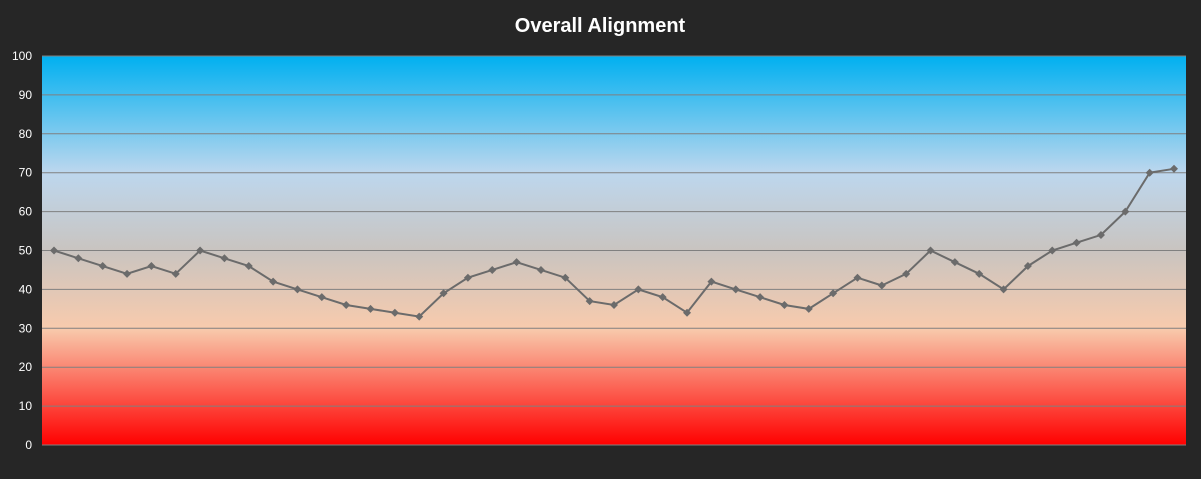 Image resolution: width=1201 pixels, height=479 pixels. Describe the element at coordinates (26, 251) in the screenshot. I see `y-tick-label: 50` at that location.